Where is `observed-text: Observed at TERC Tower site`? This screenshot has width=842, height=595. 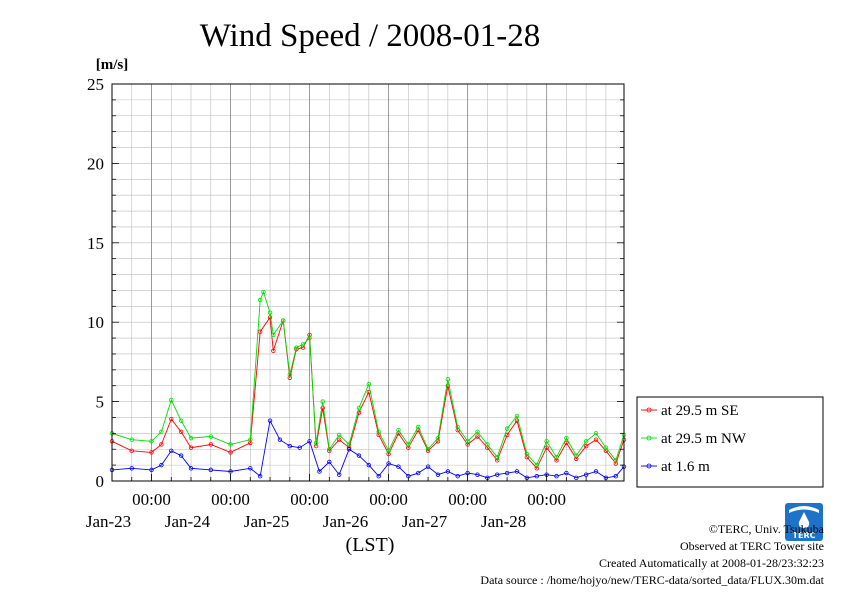
observed-text: Observed at TERC Tower site is located at coordinates (751, 546).